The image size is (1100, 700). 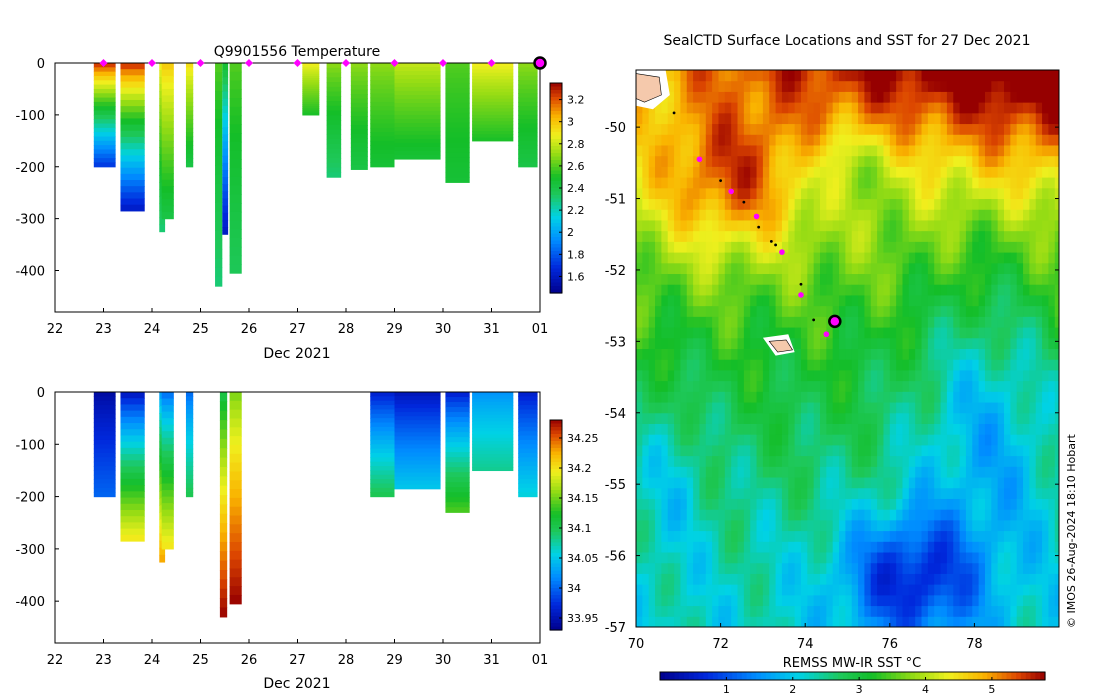 I want to click on x-tick-label: 76, so click(x=890, y=644).